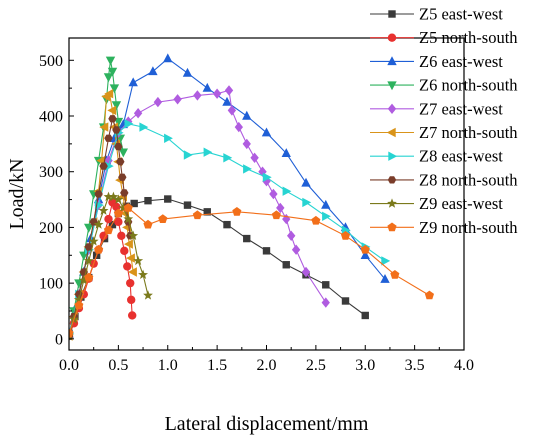  Describe the element at coordinates (111, 266) in the screenshot. I see `series-z9-east-west` at that location.